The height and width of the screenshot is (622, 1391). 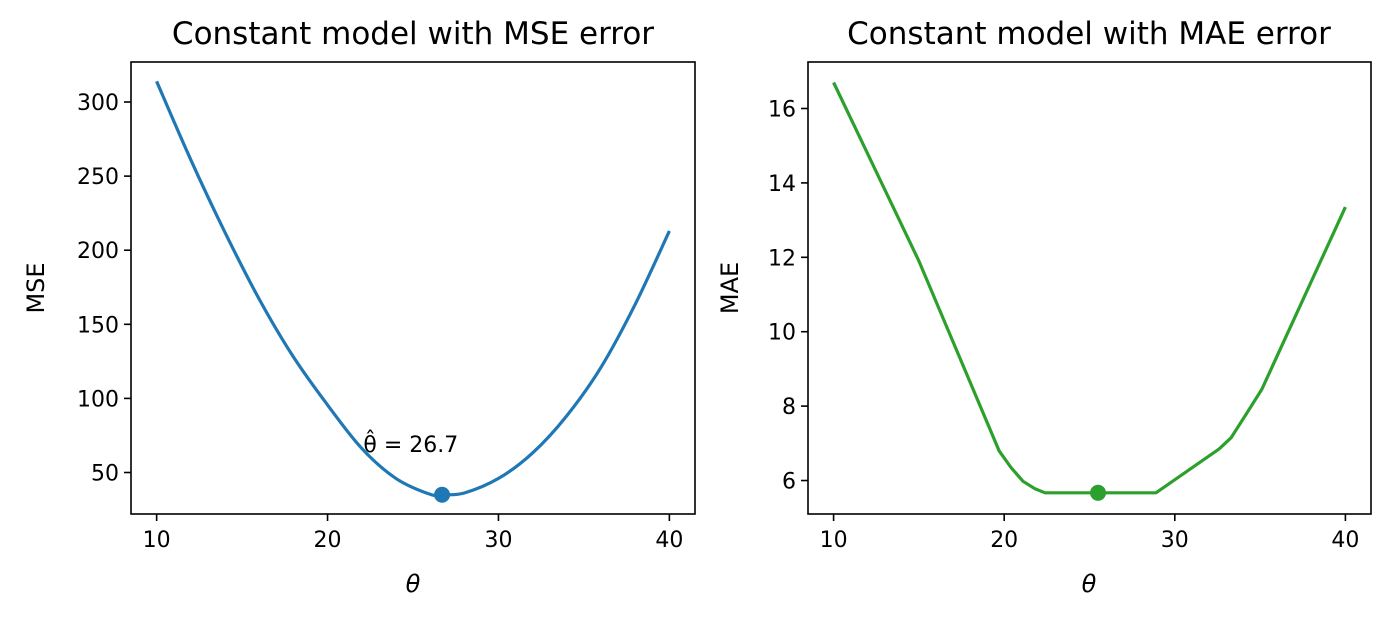 I want to click on mse-minimum-annotation: θ̂ = 26.7, so click(x=410, y=444).